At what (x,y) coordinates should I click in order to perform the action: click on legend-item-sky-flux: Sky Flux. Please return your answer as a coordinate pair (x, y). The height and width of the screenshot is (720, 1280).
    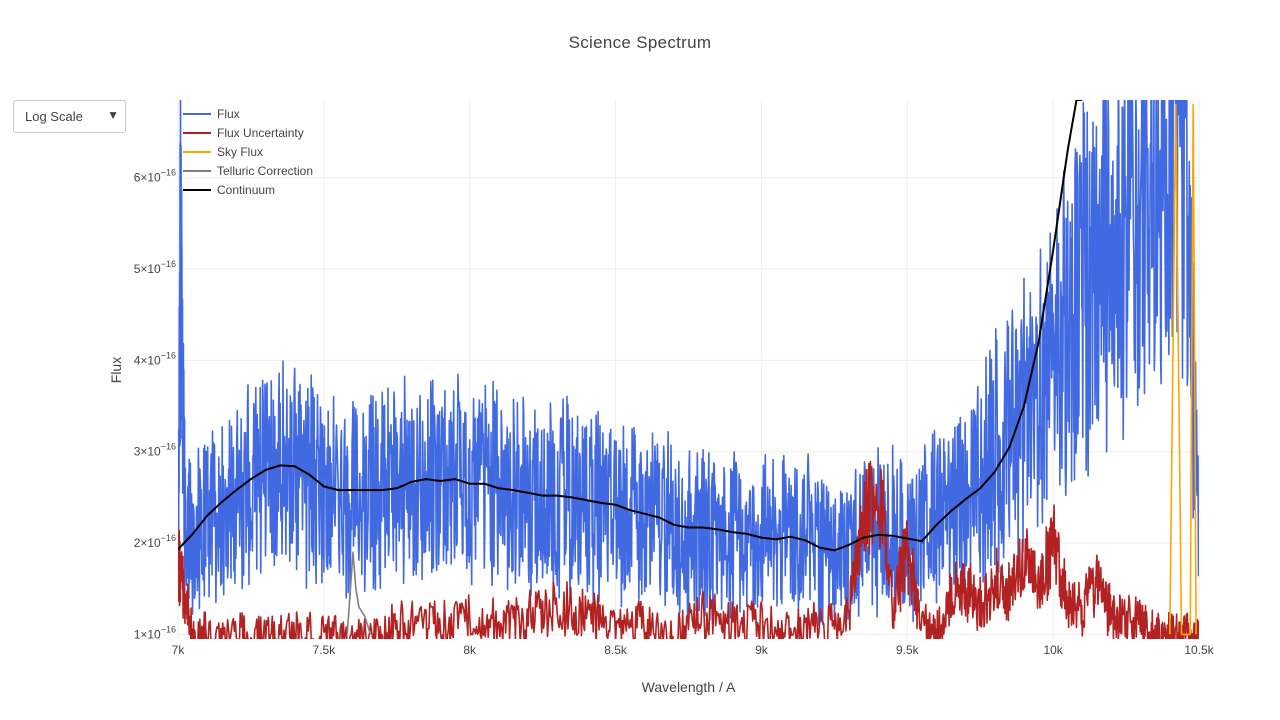
    Looking at the image, I should click on (223, 152).